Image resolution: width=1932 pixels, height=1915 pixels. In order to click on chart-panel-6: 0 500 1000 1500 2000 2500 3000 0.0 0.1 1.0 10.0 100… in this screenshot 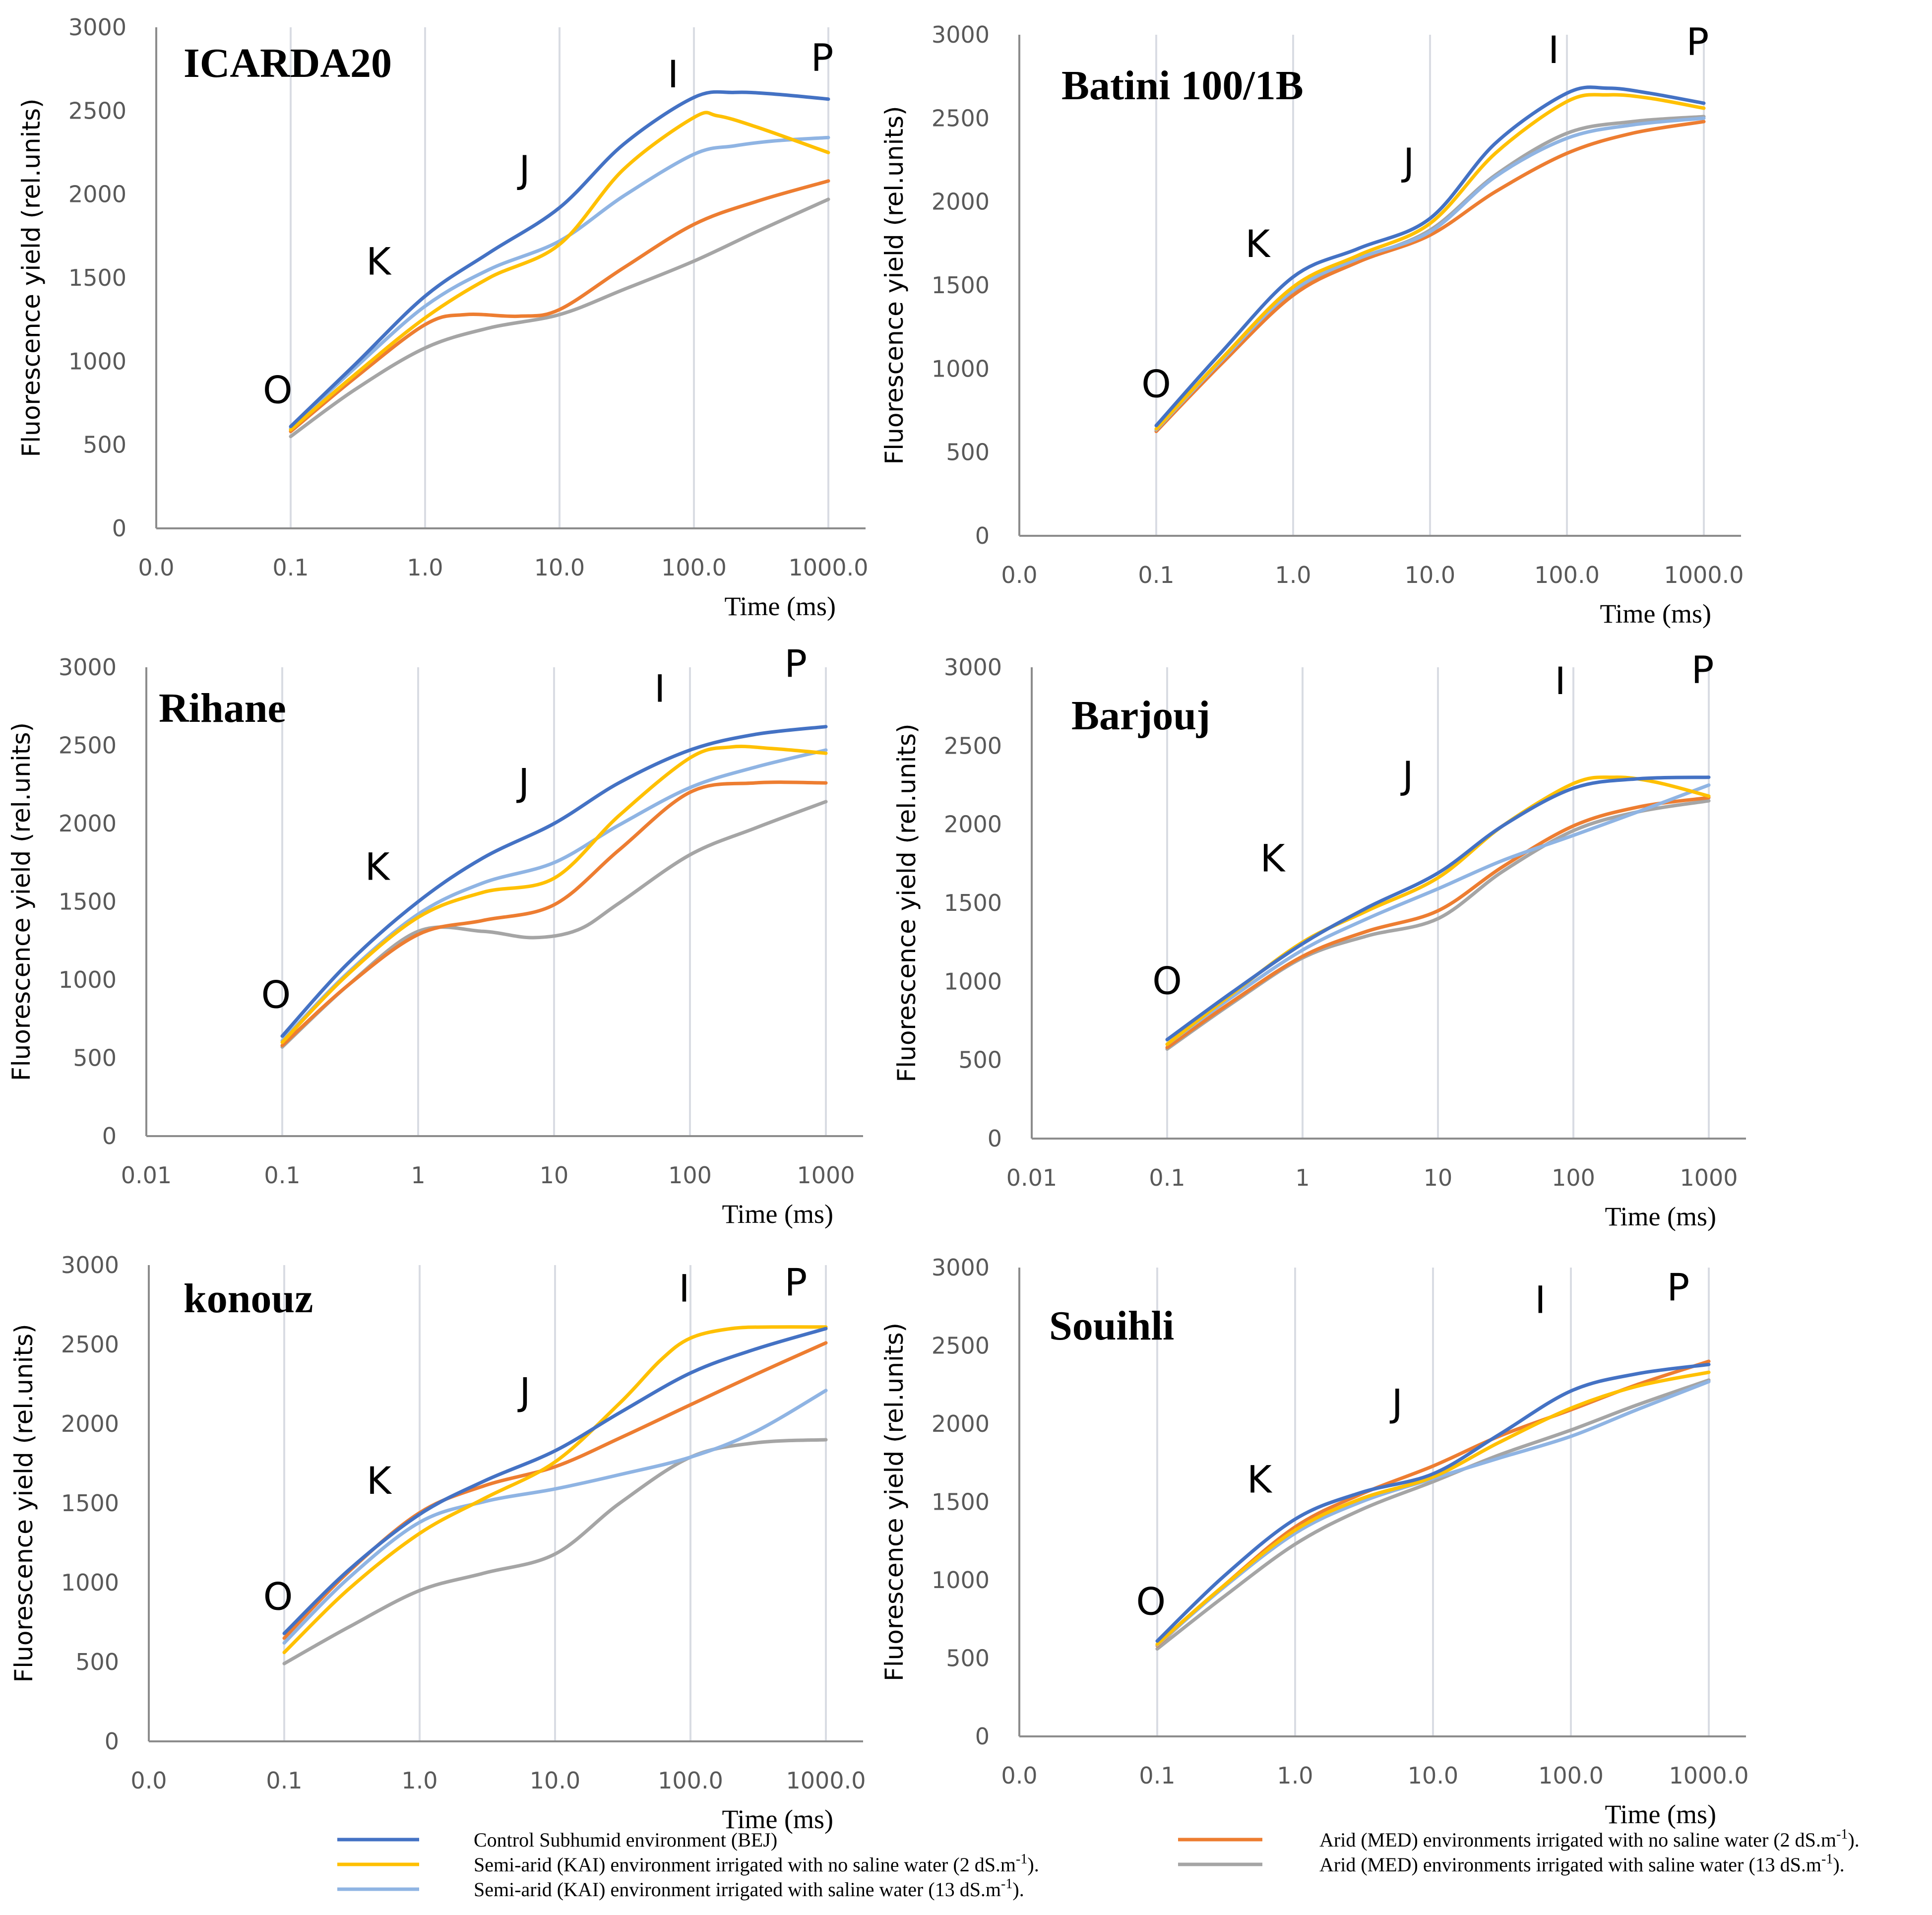, I will do `click(1314, 1541)`.